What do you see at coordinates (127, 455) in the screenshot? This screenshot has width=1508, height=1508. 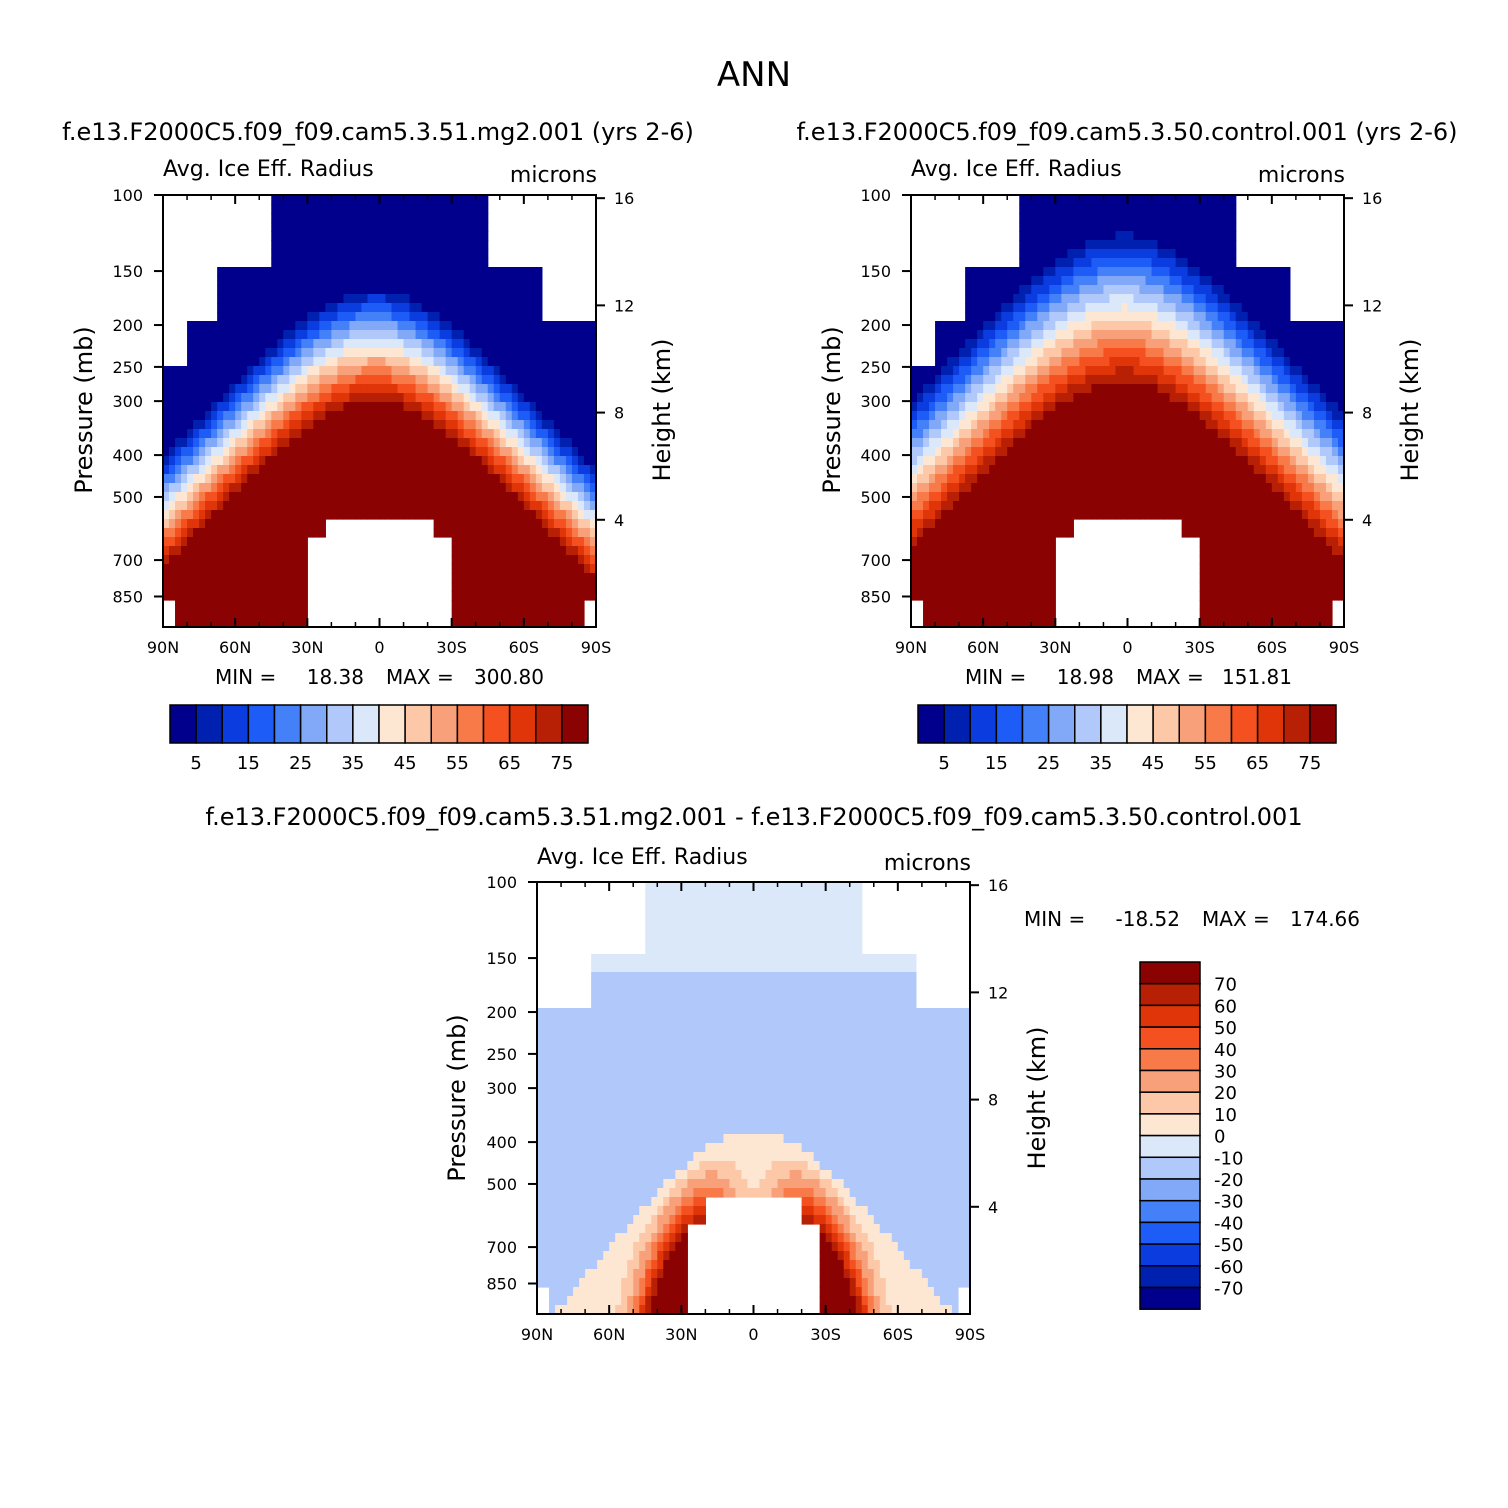 I see `y-tick-label: 400` at bounding box center [127, 455].